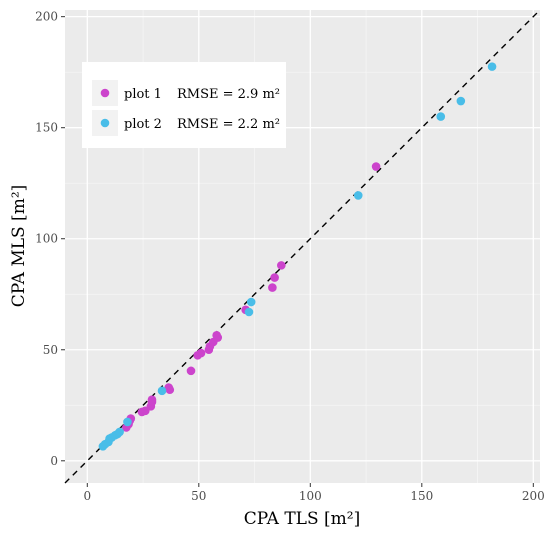 This screenshot has height=533, width=550. What do you see at coordinates (46, 128) in the screenshot?
I see `y-tick-label: 150` at bounding box center [46, 128].